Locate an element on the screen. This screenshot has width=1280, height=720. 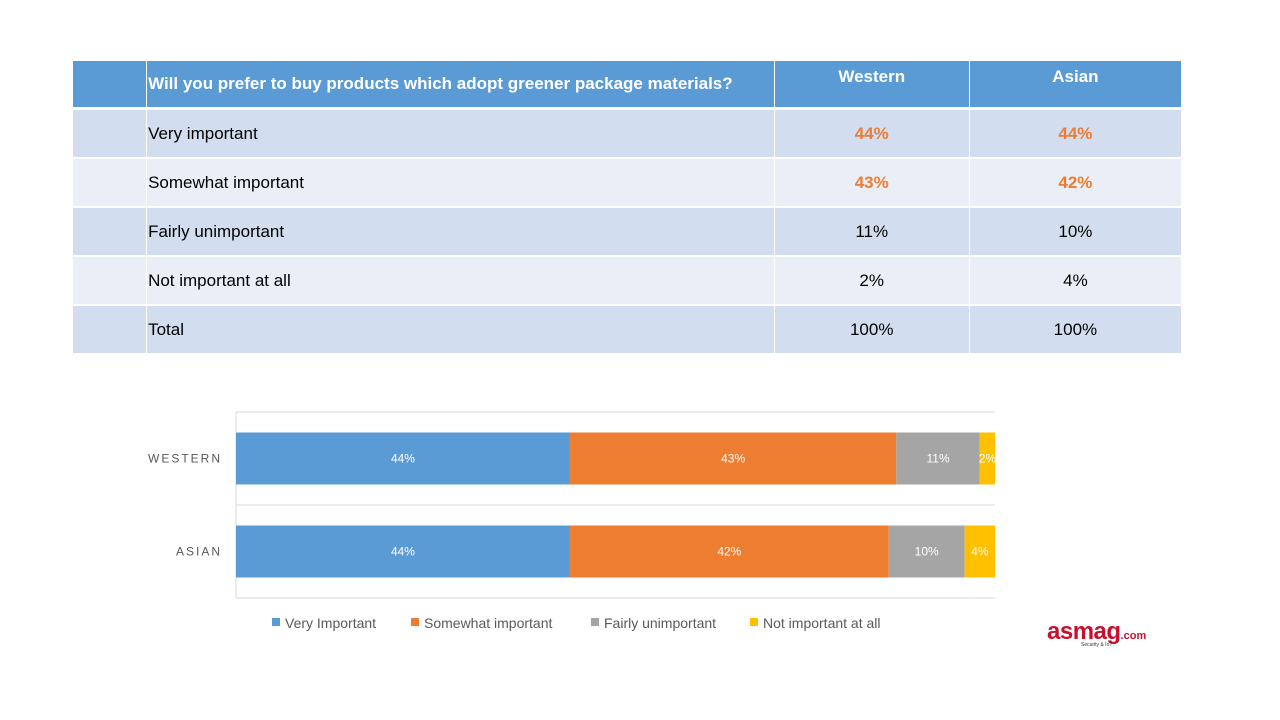
western-value: 43% is located at coordinates (872, 183).